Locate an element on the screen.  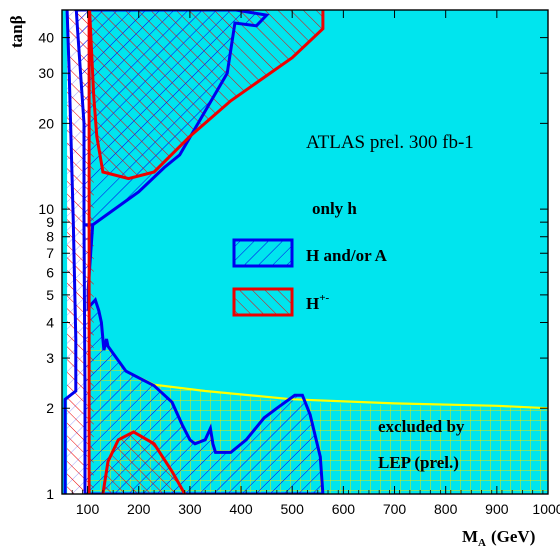
lep-label-line1: excluded by is located at coordinates (421, 426).